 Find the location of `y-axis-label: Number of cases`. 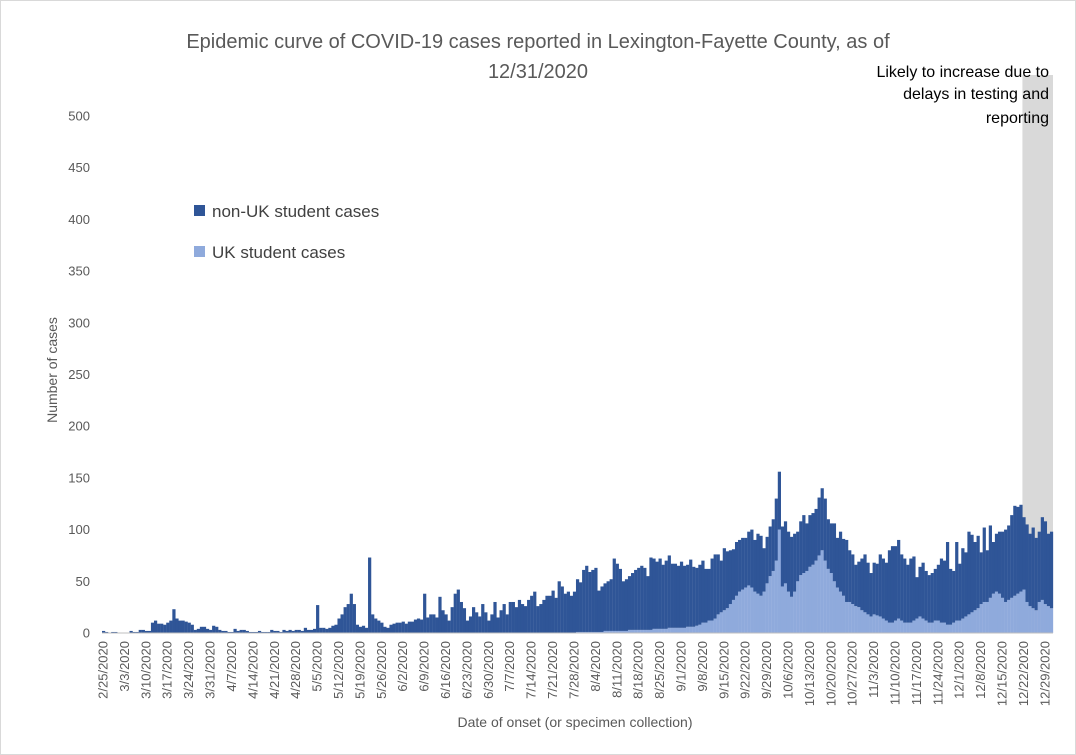

y-axis-label: Number of cases is located at coordinates (52, 370).